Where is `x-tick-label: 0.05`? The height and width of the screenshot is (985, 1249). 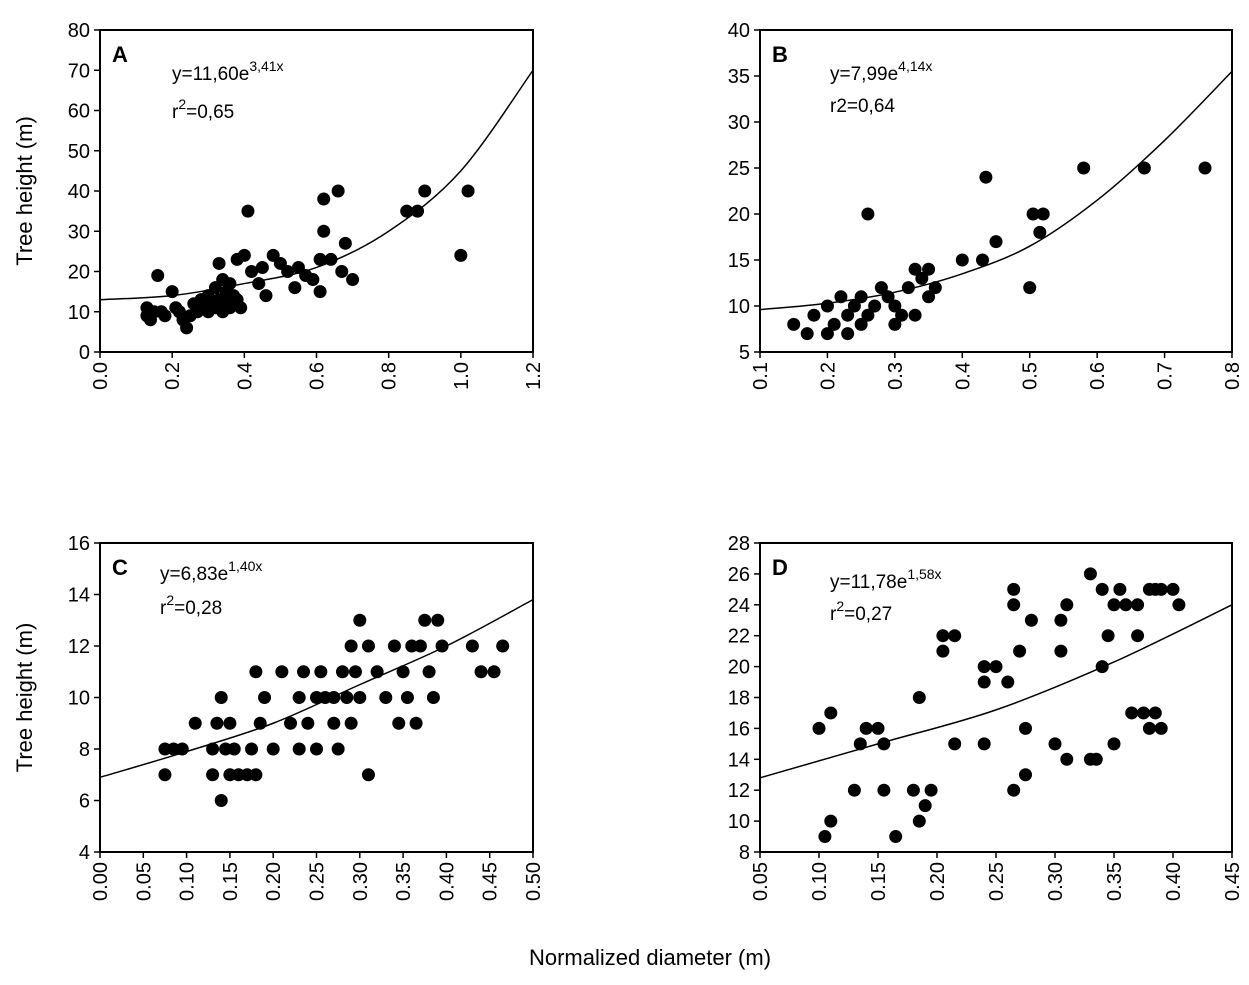 x-tick-label: 0.05 is located at coordinates (761, 881).